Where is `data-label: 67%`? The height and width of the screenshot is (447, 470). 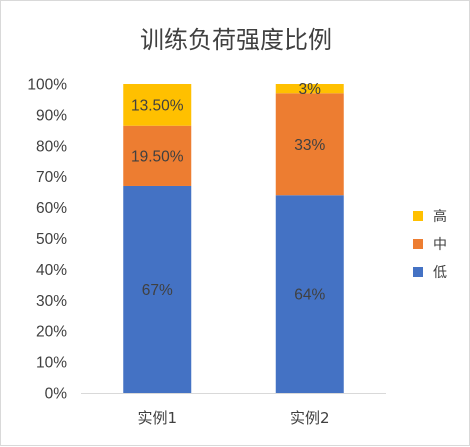
data-label: 67% is located at coordinates (157, 290).